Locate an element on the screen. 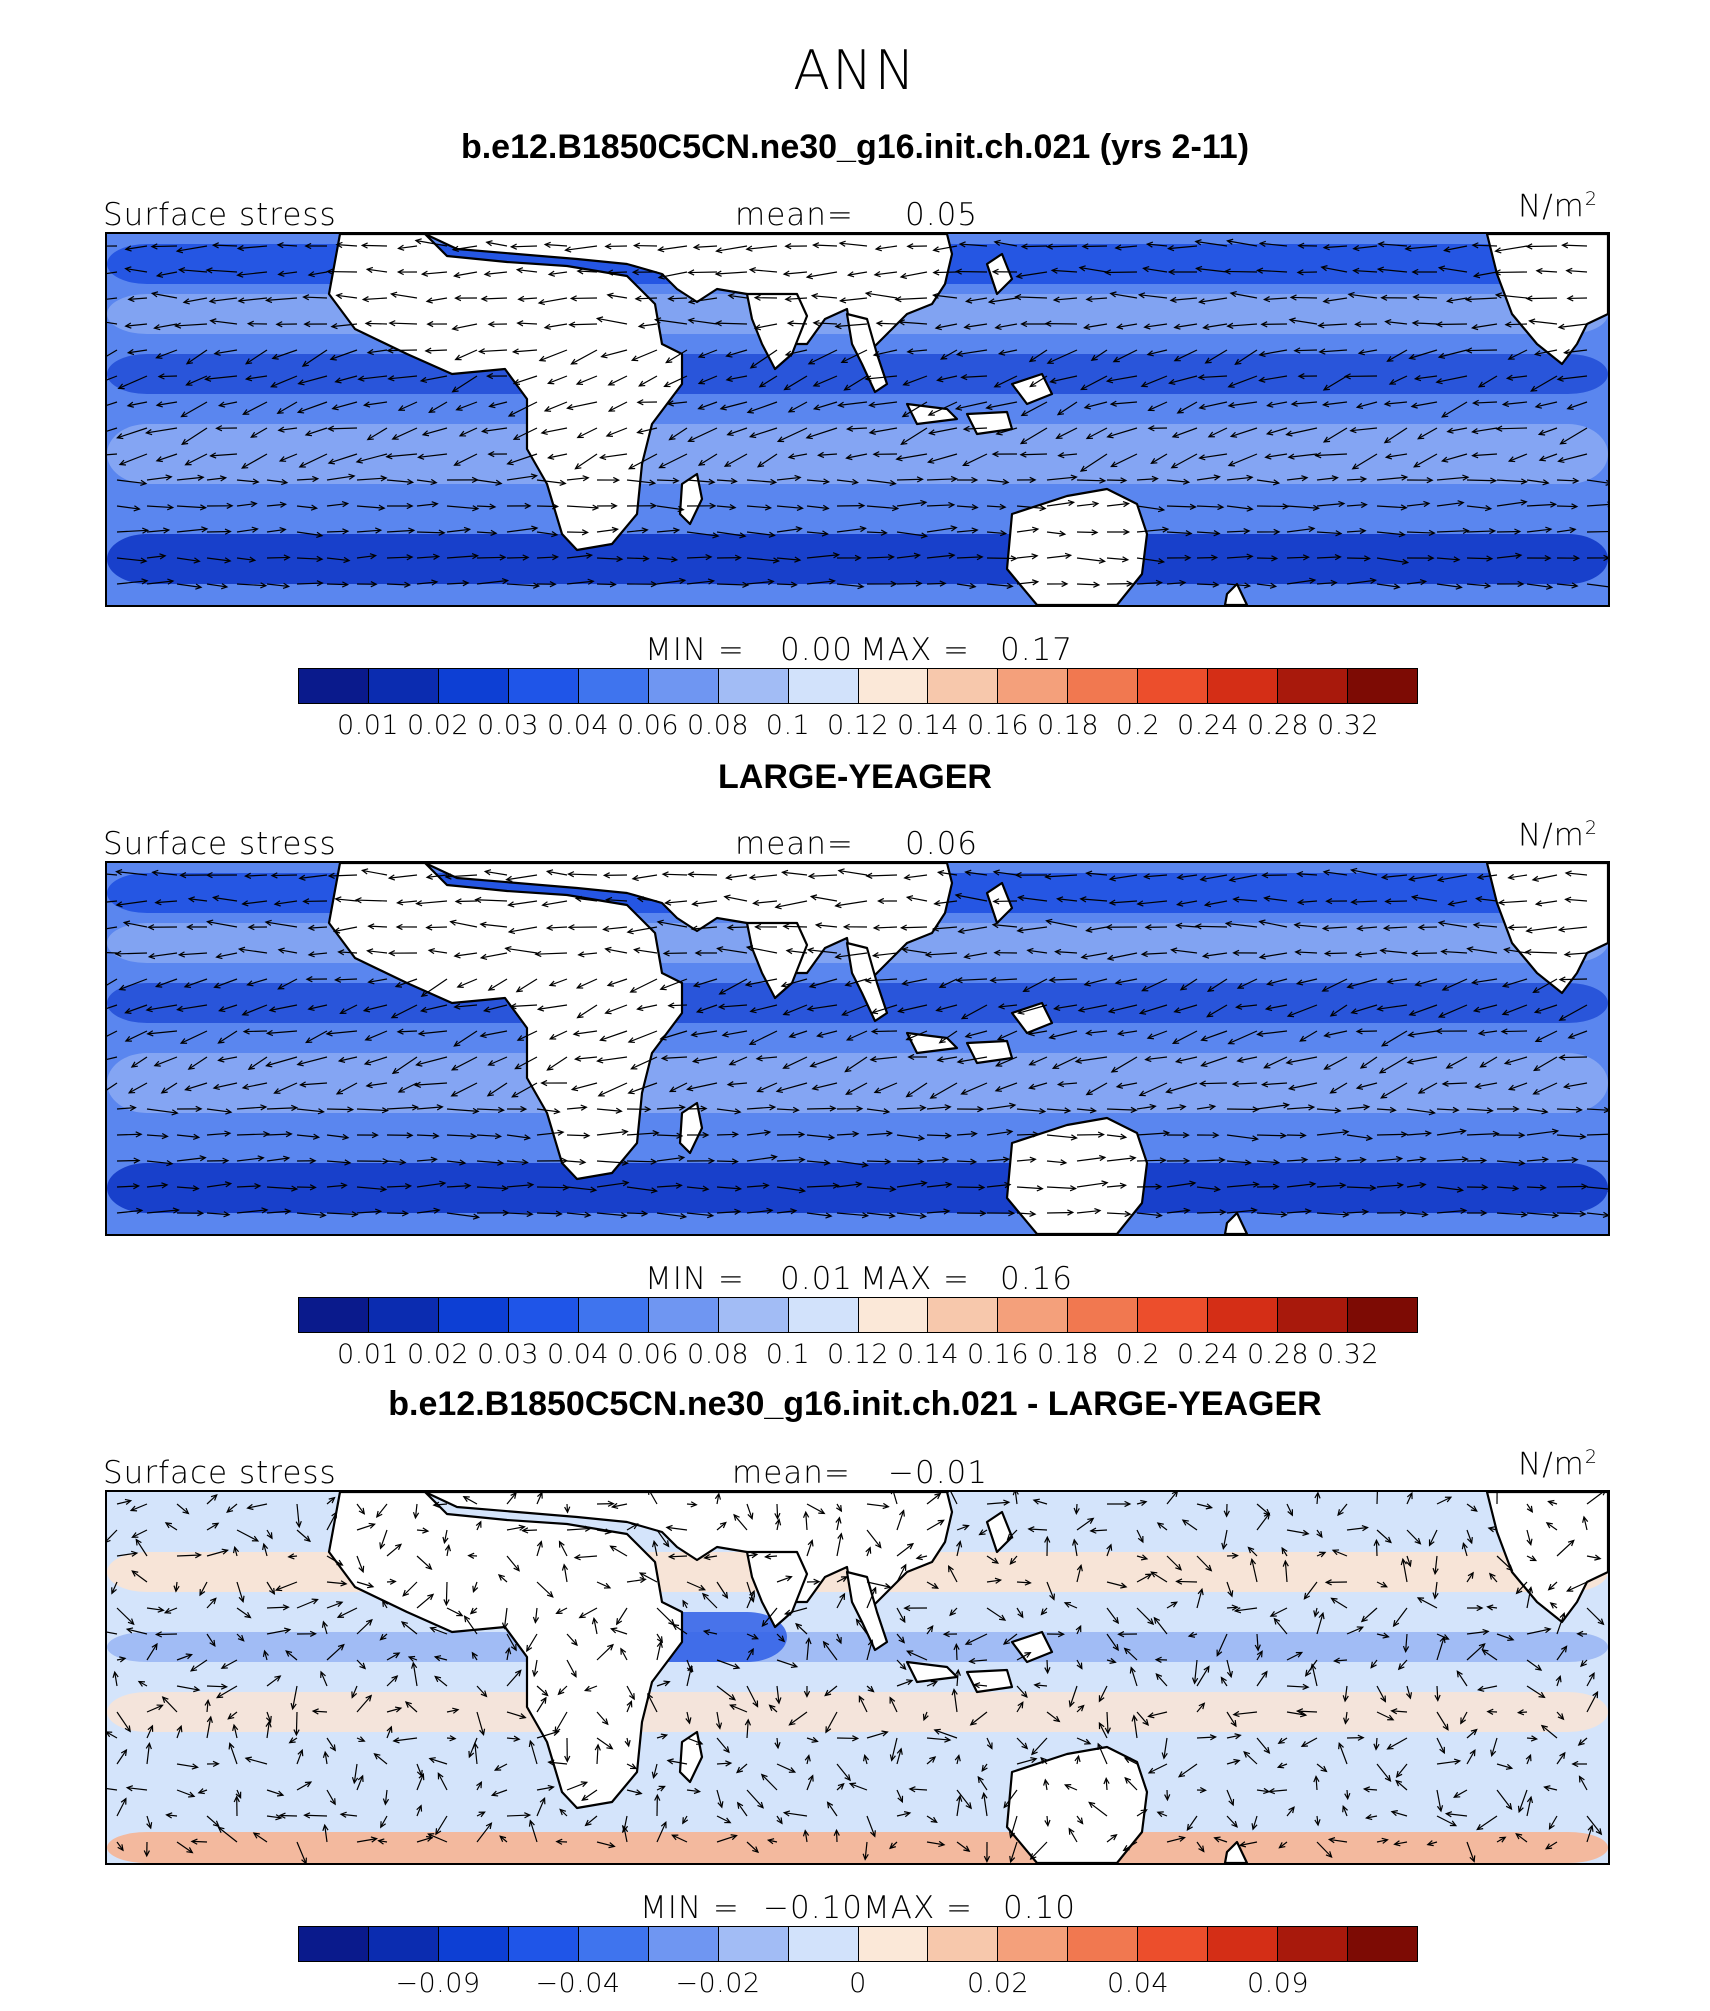  panel-3-min-value: −0.10 is located at coordinates (813, 1908).